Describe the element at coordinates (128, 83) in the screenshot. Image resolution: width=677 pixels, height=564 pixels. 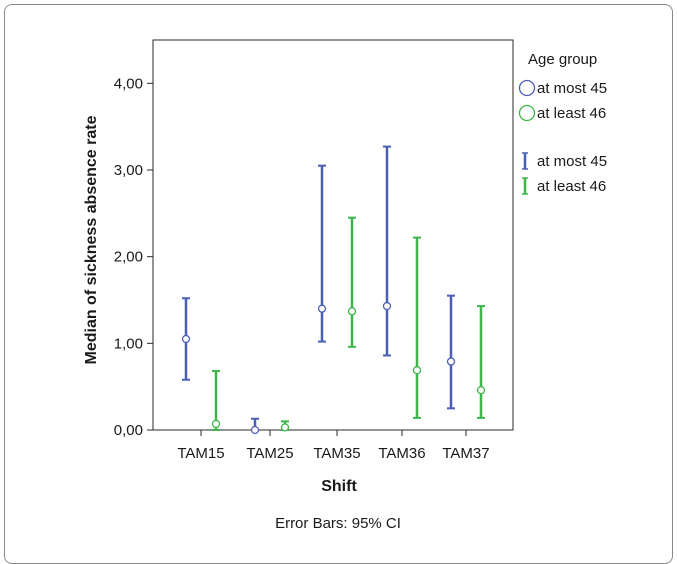
I see `y-tick-label: 4,00` at that location.